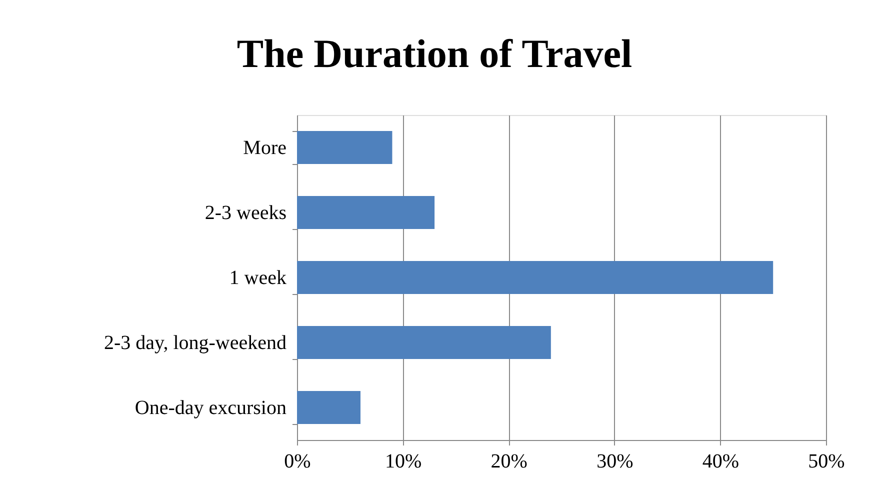  I want to click on y-tick-label: 2-3 day, long-weekend, so click(195, 343).